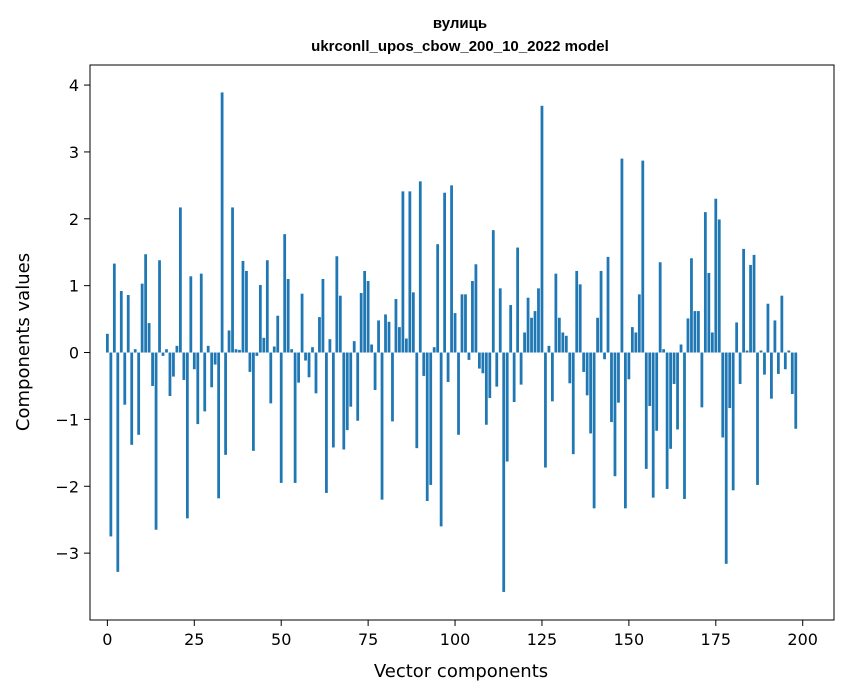 Image resolution: width=847 pixels, height=696 pixels. Describe the element at coordinates (72, 319) in the screenshot. I see `y-axis-ticks: −3 −2 −1 0 1 2 3 4` at that location.